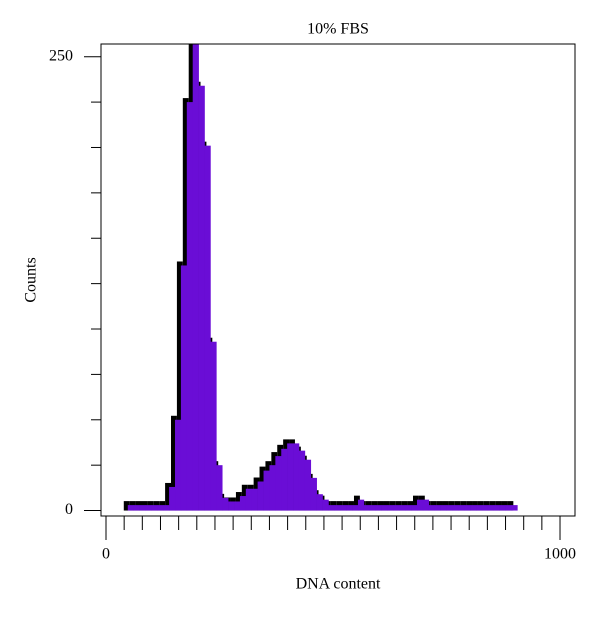 The width and height of the screenshot is (600, 624). Describe the element at coordinates (106, 554) in the screenshot. I see `x-tick-label: 0` at that location.